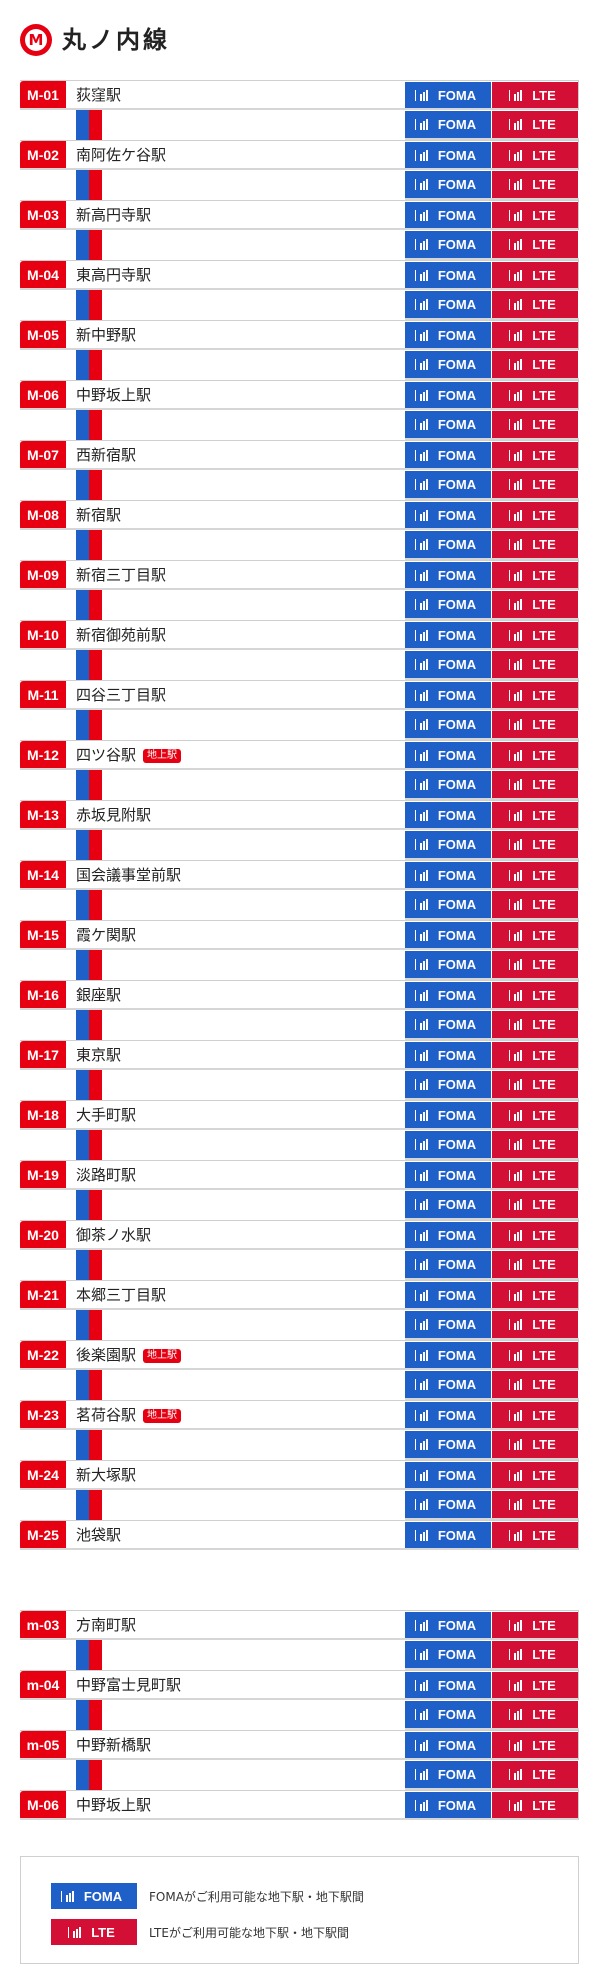 The height and width of the screenshot is (1974, 599). What do you see at coordinates (99, 995) in the screenshot?
I see `station-name: 銀座駅` at bounding box center [99, 995].